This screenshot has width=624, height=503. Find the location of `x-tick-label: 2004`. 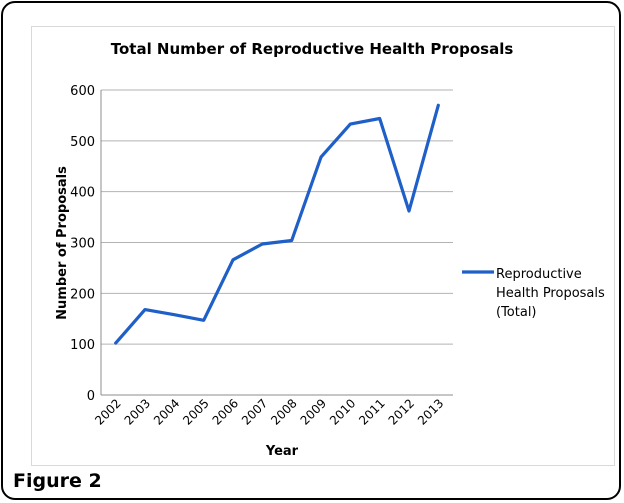

x-tick-label: 2004 is located at coordinates (166, 411).